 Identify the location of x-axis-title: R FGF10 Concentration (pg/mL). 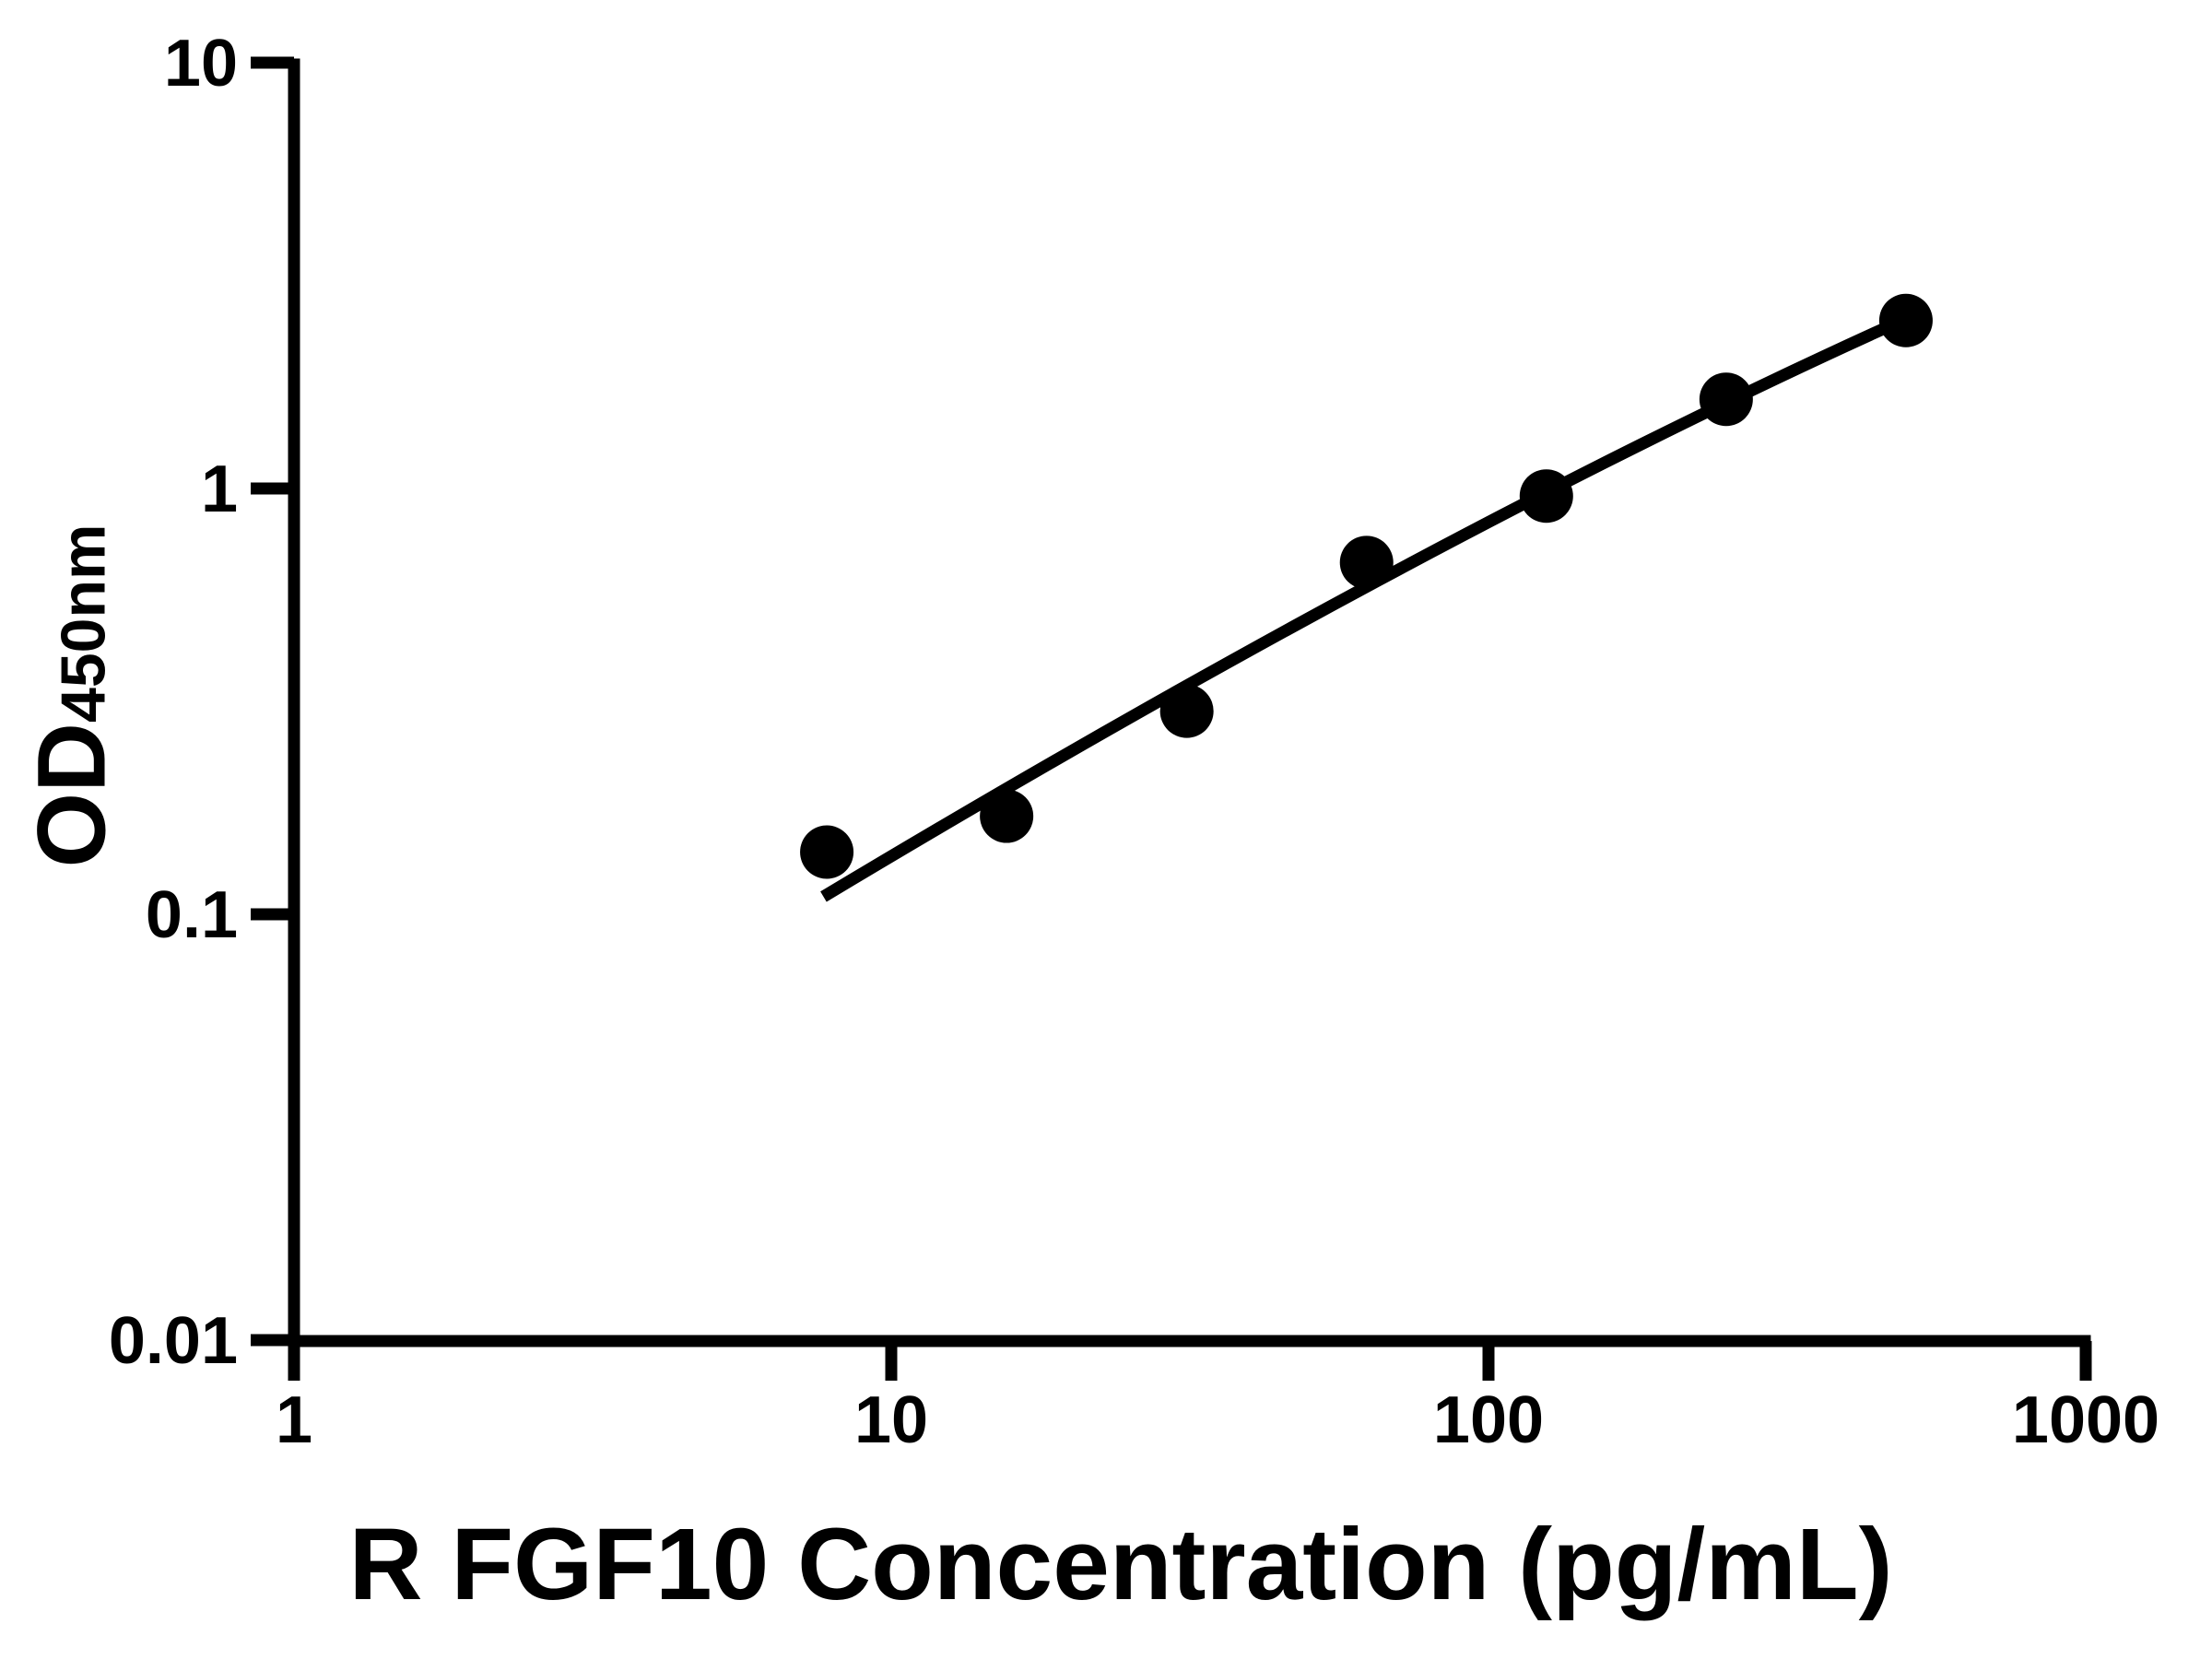
(1121, 1564).